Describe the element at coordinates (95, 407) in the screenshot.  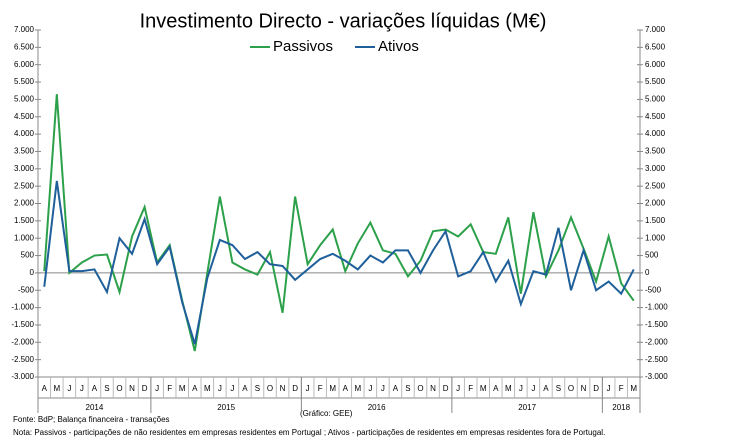
I see `year-label: 2014` at that location.